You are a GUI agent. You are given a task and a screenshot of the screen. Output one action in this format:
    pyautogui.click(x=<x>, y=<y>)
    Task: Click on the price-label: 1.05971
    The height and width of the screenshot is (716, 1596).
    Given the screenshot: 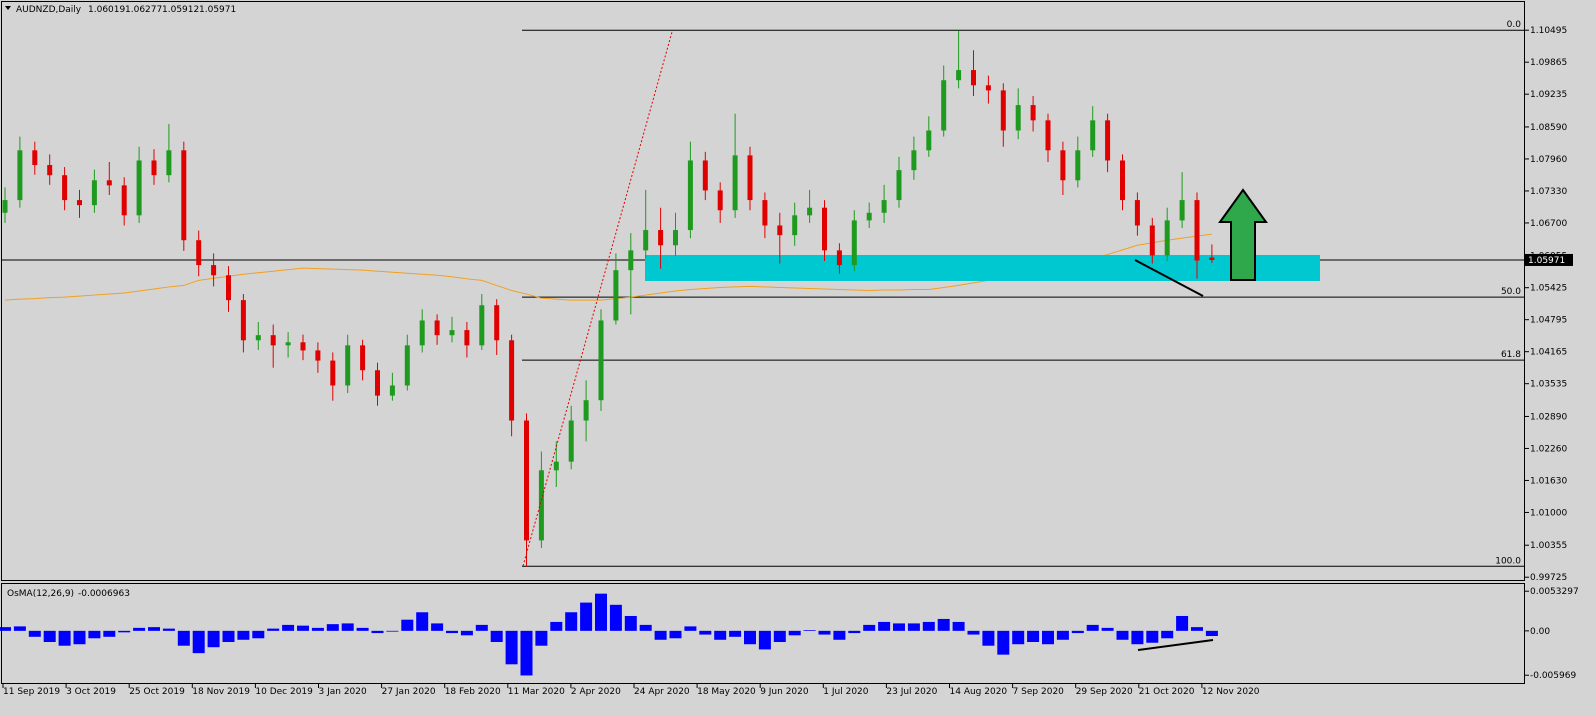 What is the action you would take?
    pyautogui.click(x=1546, y=261)
    